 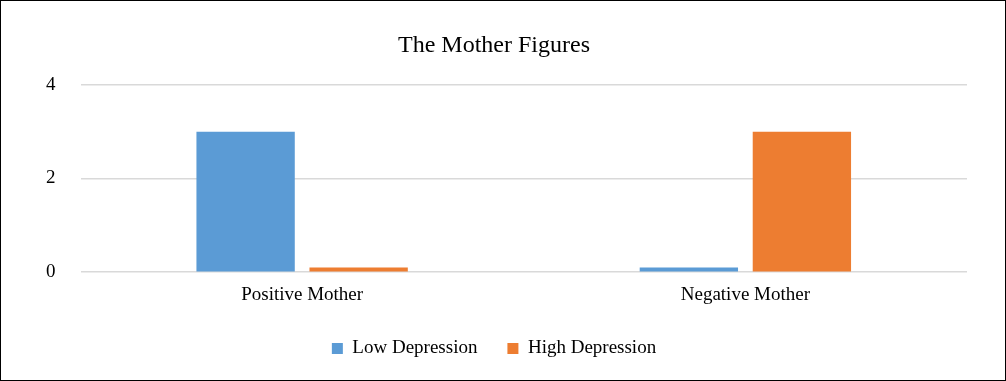 I want to click on x-tick-label: Negative Mother, so click(x=745, y=293).